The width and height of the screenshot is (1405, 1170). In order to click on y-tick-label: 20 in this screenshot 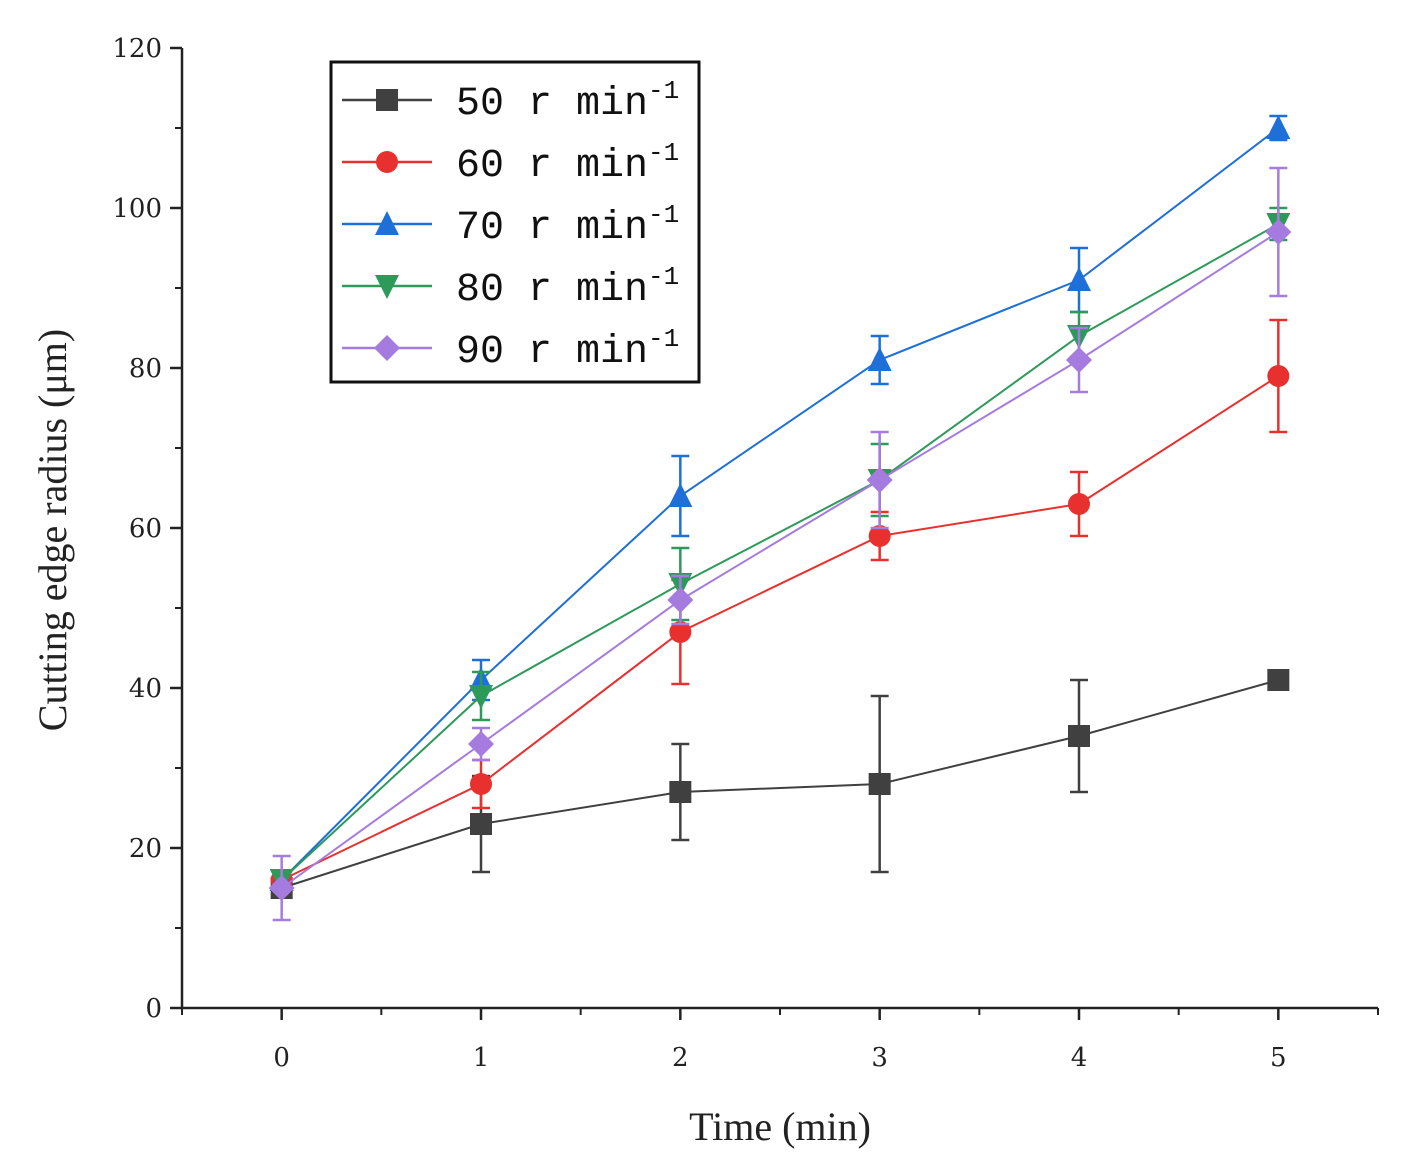, I will do `click(145, 849)`.